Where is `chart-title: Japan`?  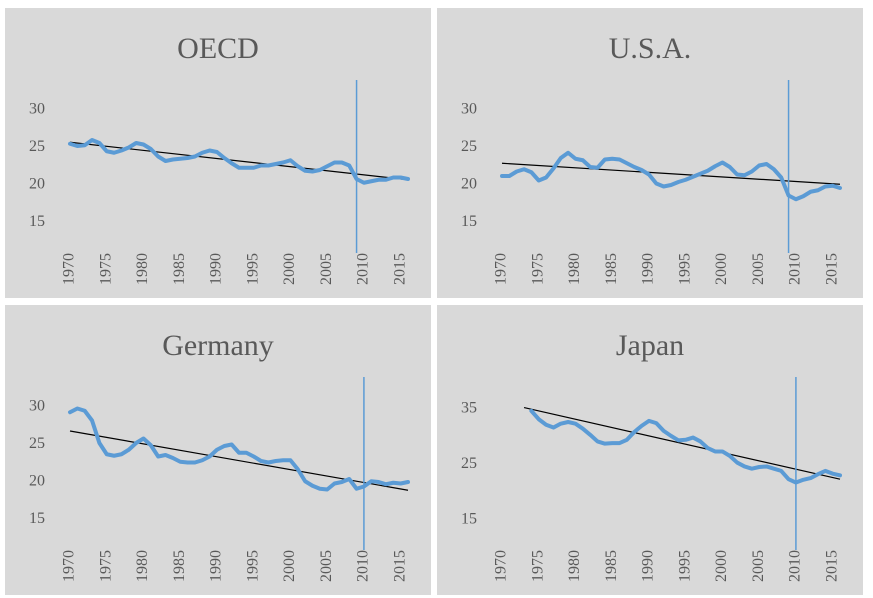 chart-title: Japan is located at coordinates (650, 345).